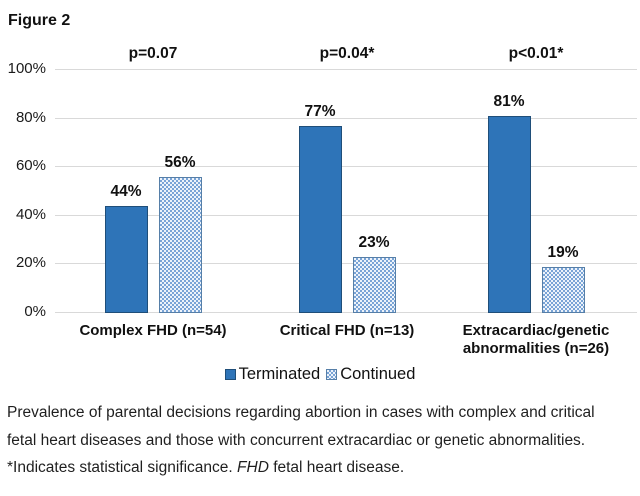  Describe the element at coordinates (180, 162) in the screenshot. I see `bar-value-label: 56%` at that location.